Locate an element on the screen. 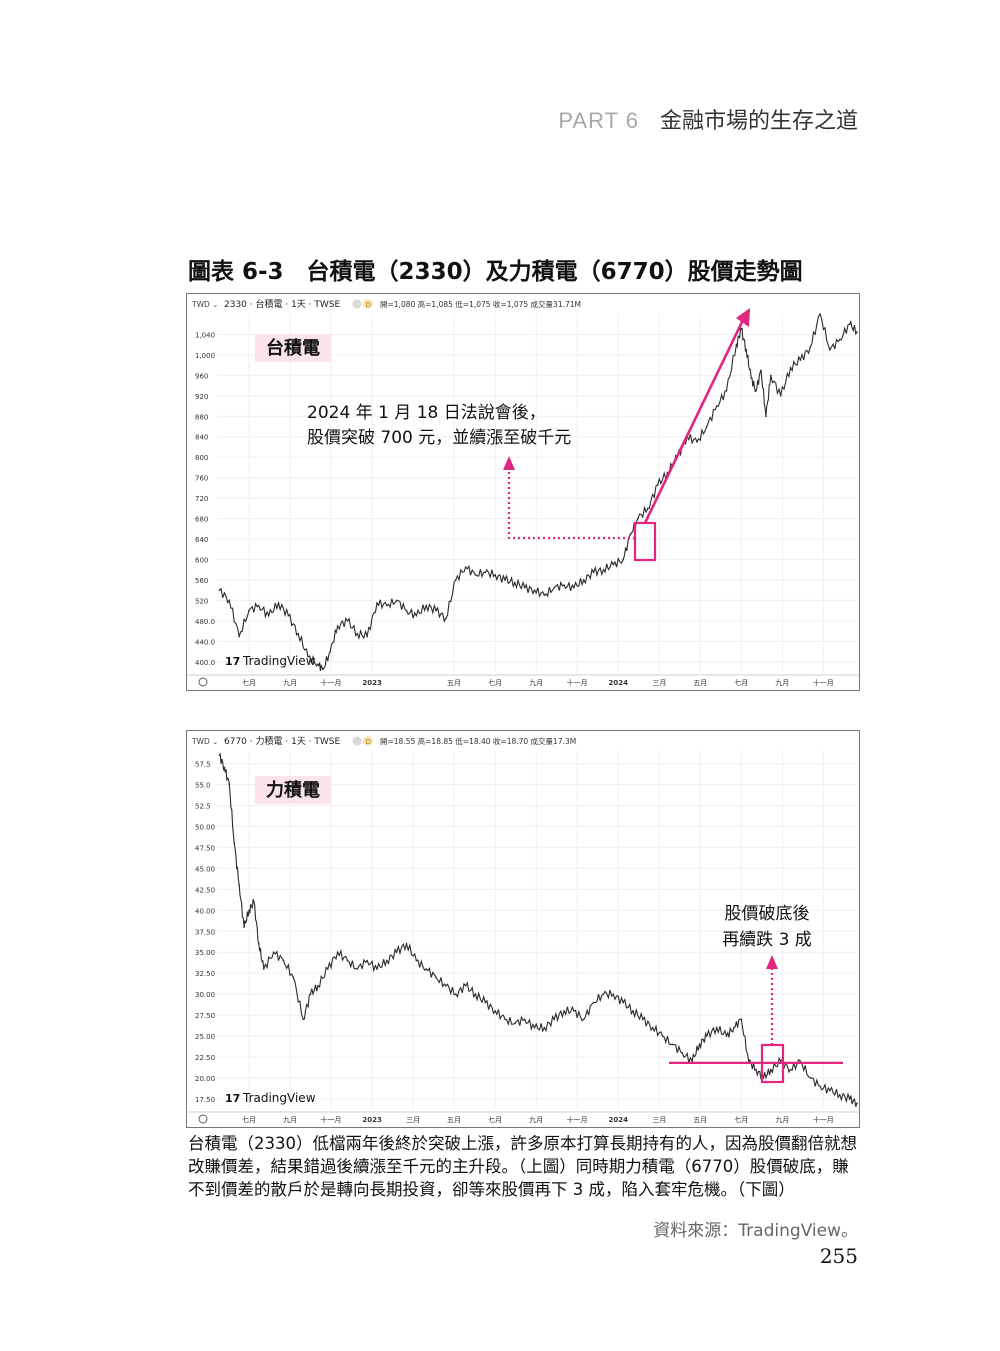 This screenshot has height=1351, width=1000. settings-icon is located at coordinates (203, 1119).